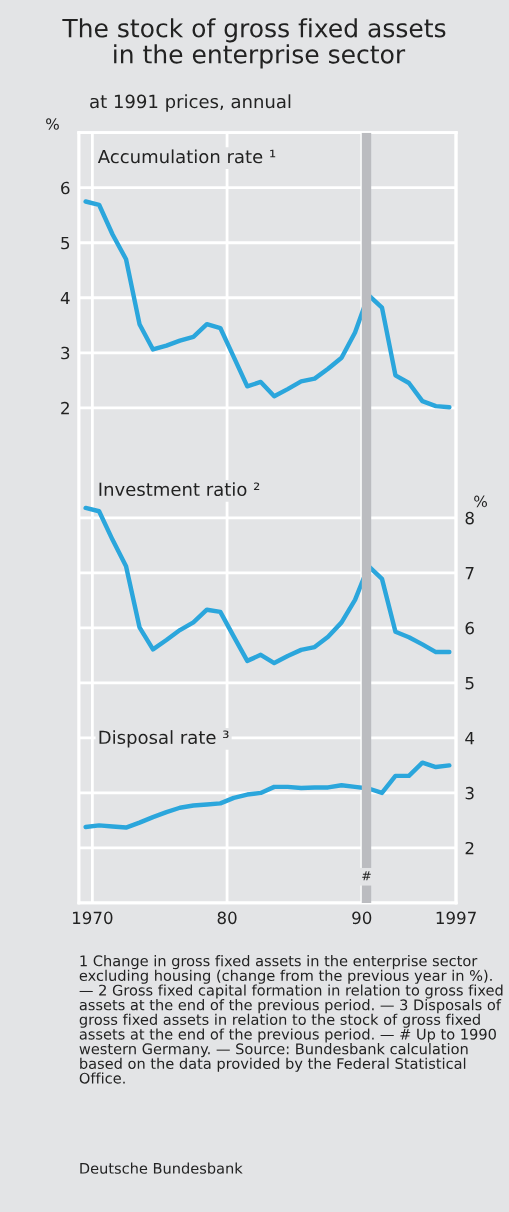 This screenshot has height=1212, width=509. What do you see at coordinates (366, 876) in the screenshot?
I see `band-label: #` at bounding box center [366, 876].